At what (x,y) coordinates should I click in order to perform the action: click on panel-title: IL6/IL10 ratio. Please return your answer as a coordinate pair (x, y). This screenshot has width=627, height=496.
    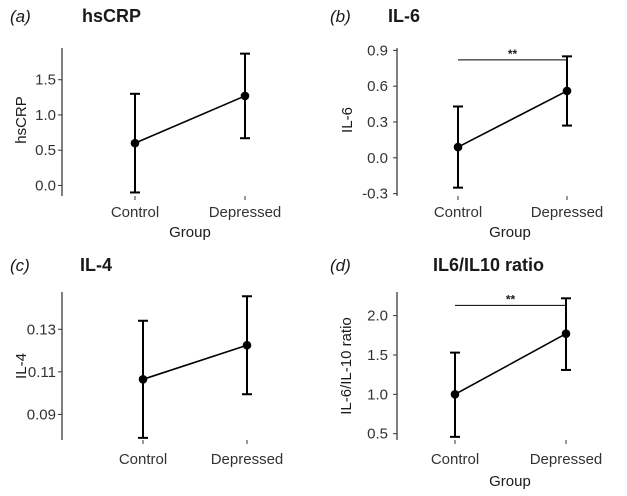
    Looking at the image, I should click on (488, 265).